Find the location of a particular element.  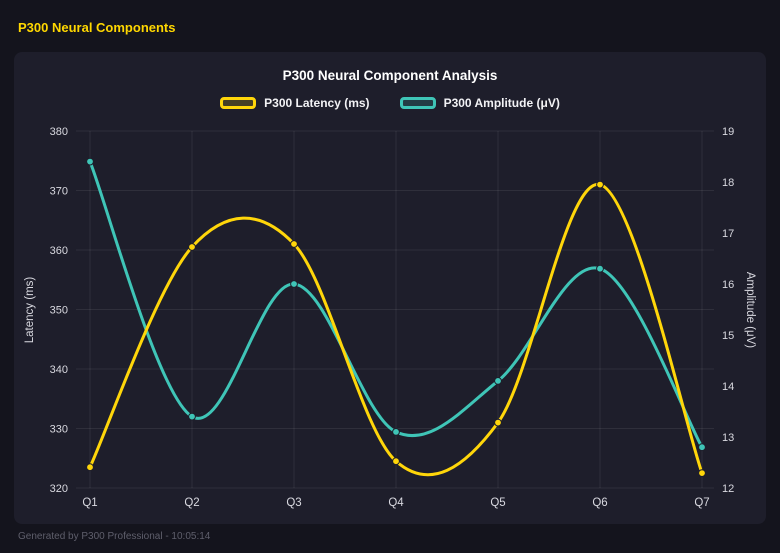

right-axis-tick-label: 17 is located at coordinates (728, 234).